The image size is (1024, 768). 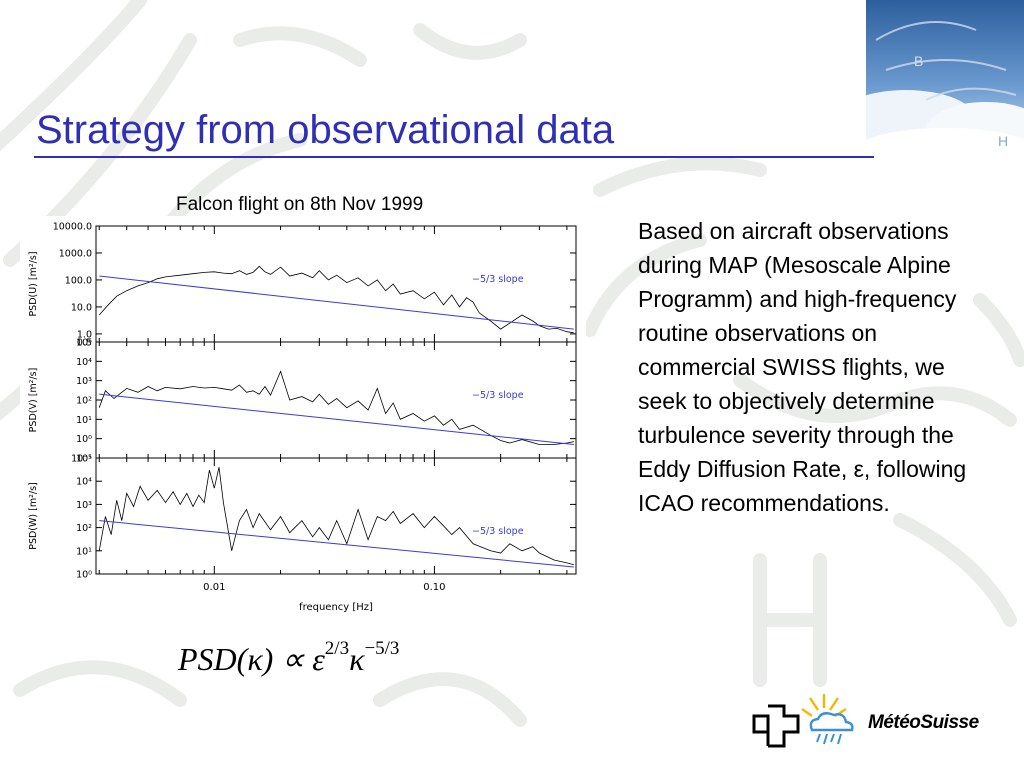 What do you see at coordinates (434, 587) in the screenshot?
I see `x-tick-label: 0.10` at bounding box center [434, 587].